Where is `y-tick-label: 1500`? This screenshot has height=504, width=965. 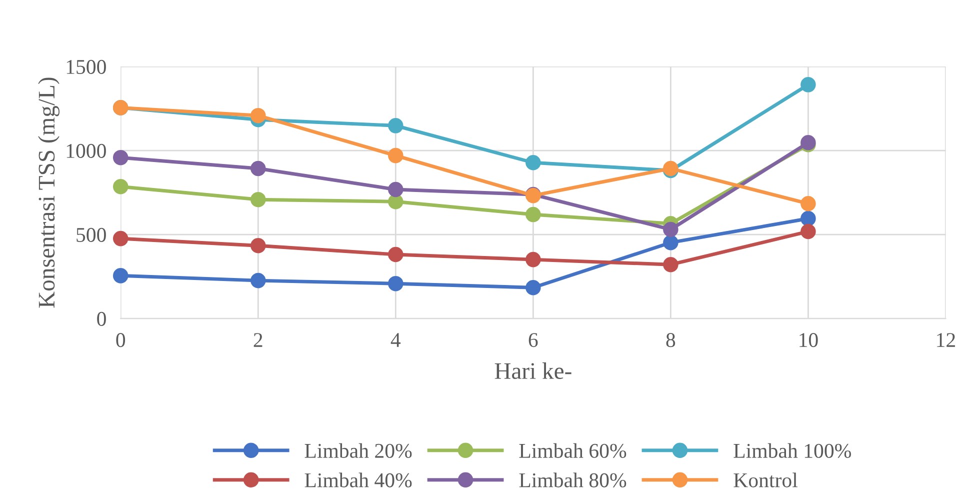
y-tick-label: 1500 is located at coordinates (86, 67).